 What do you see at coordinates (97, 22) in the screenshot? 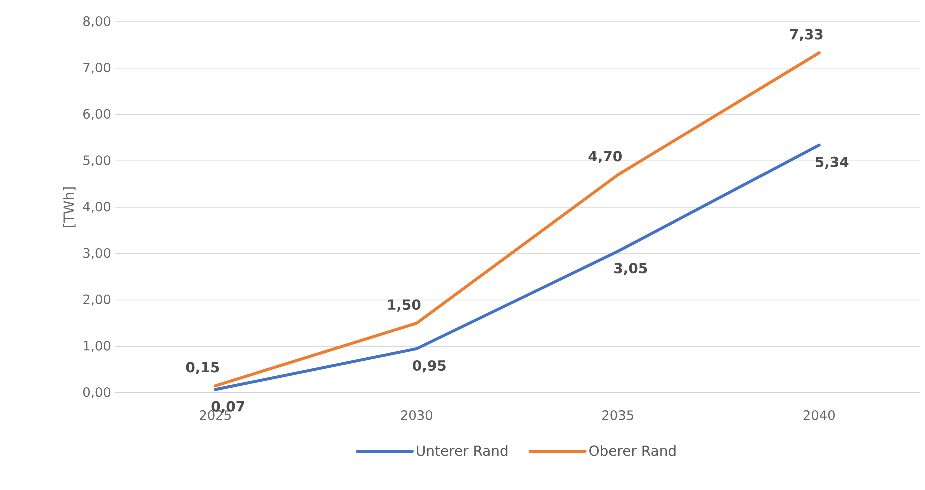
I see `y-tick-label: 8,00` at bounding box center [97, 22].